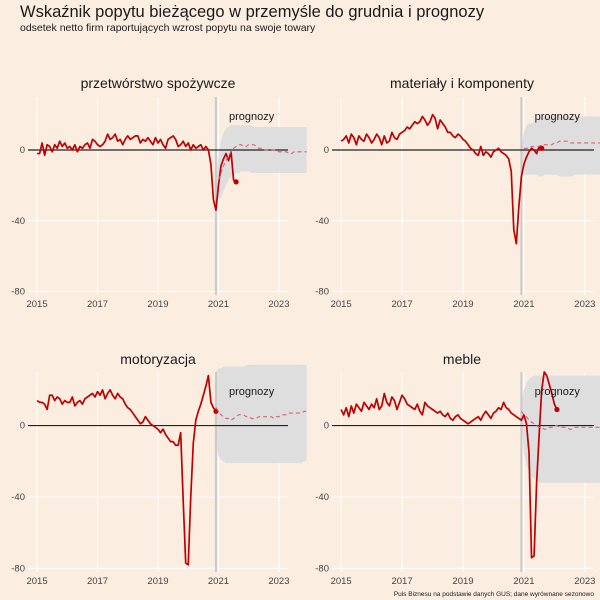 The image size is (600, 600). Describe the element at coordinates (158, 83) in the screenshot. I see `panel-title: przetwórstwo spożywcze` at that location.